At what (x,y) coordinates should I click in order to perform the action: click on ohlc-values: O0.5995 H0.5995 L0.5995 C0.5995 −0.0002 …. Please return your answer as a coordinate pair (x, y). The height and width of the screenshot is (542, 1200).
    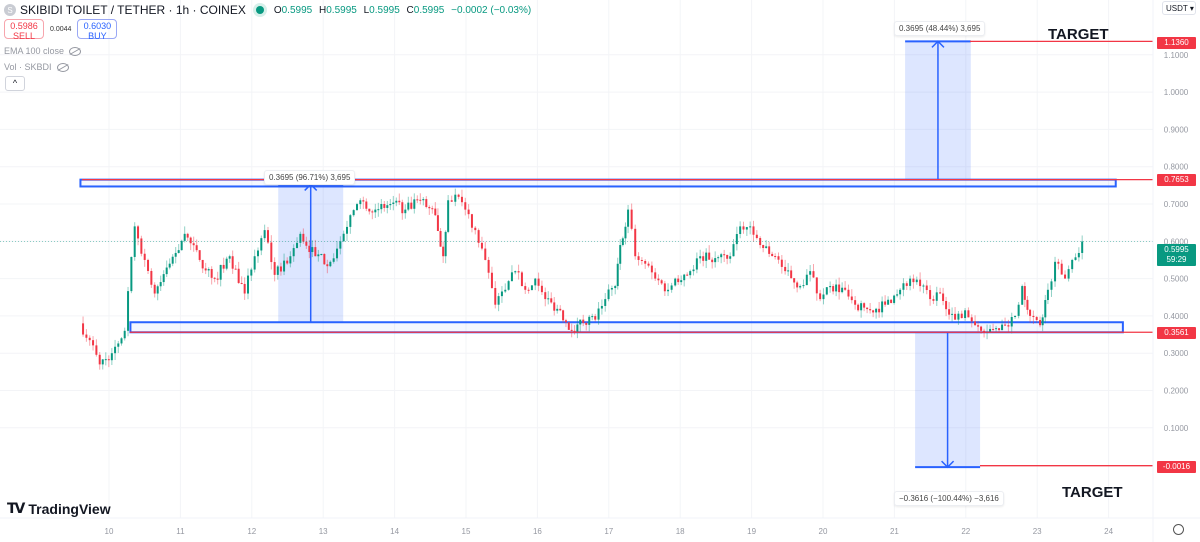
    Looking at the image, I should click on (402, 10).